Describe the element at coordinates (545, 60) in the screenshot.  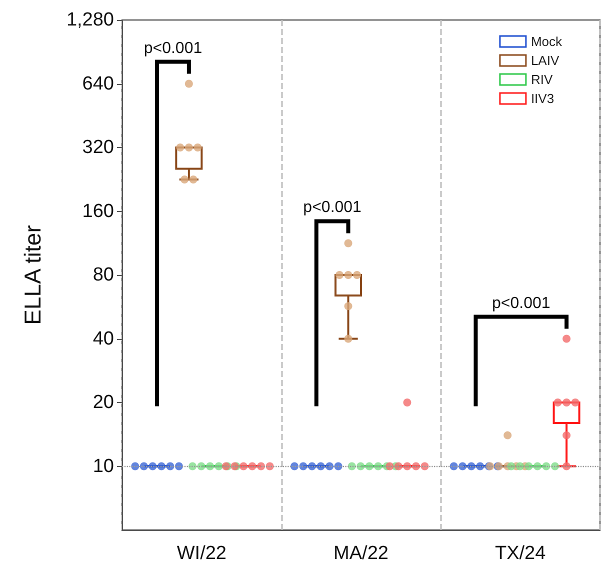
I see `legend-label: LAIV` at that location.